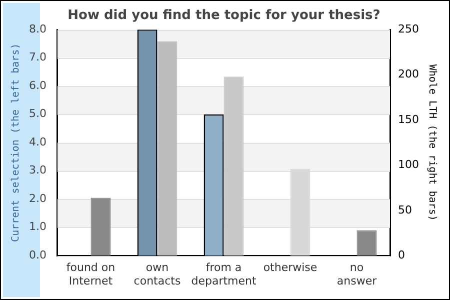 Image resolution: width=450 pixels, height=300 pixels. I want to click on y2-axis-title: Whole LTH (the right bars), so click(432, 142).